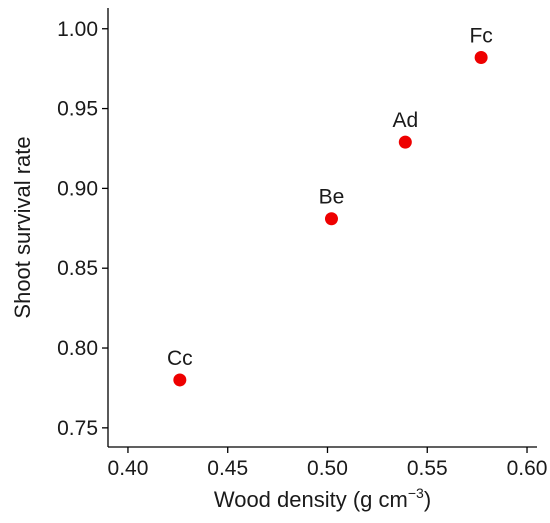  I want to click on x-tick-label: 0.45, so click(227, 468).